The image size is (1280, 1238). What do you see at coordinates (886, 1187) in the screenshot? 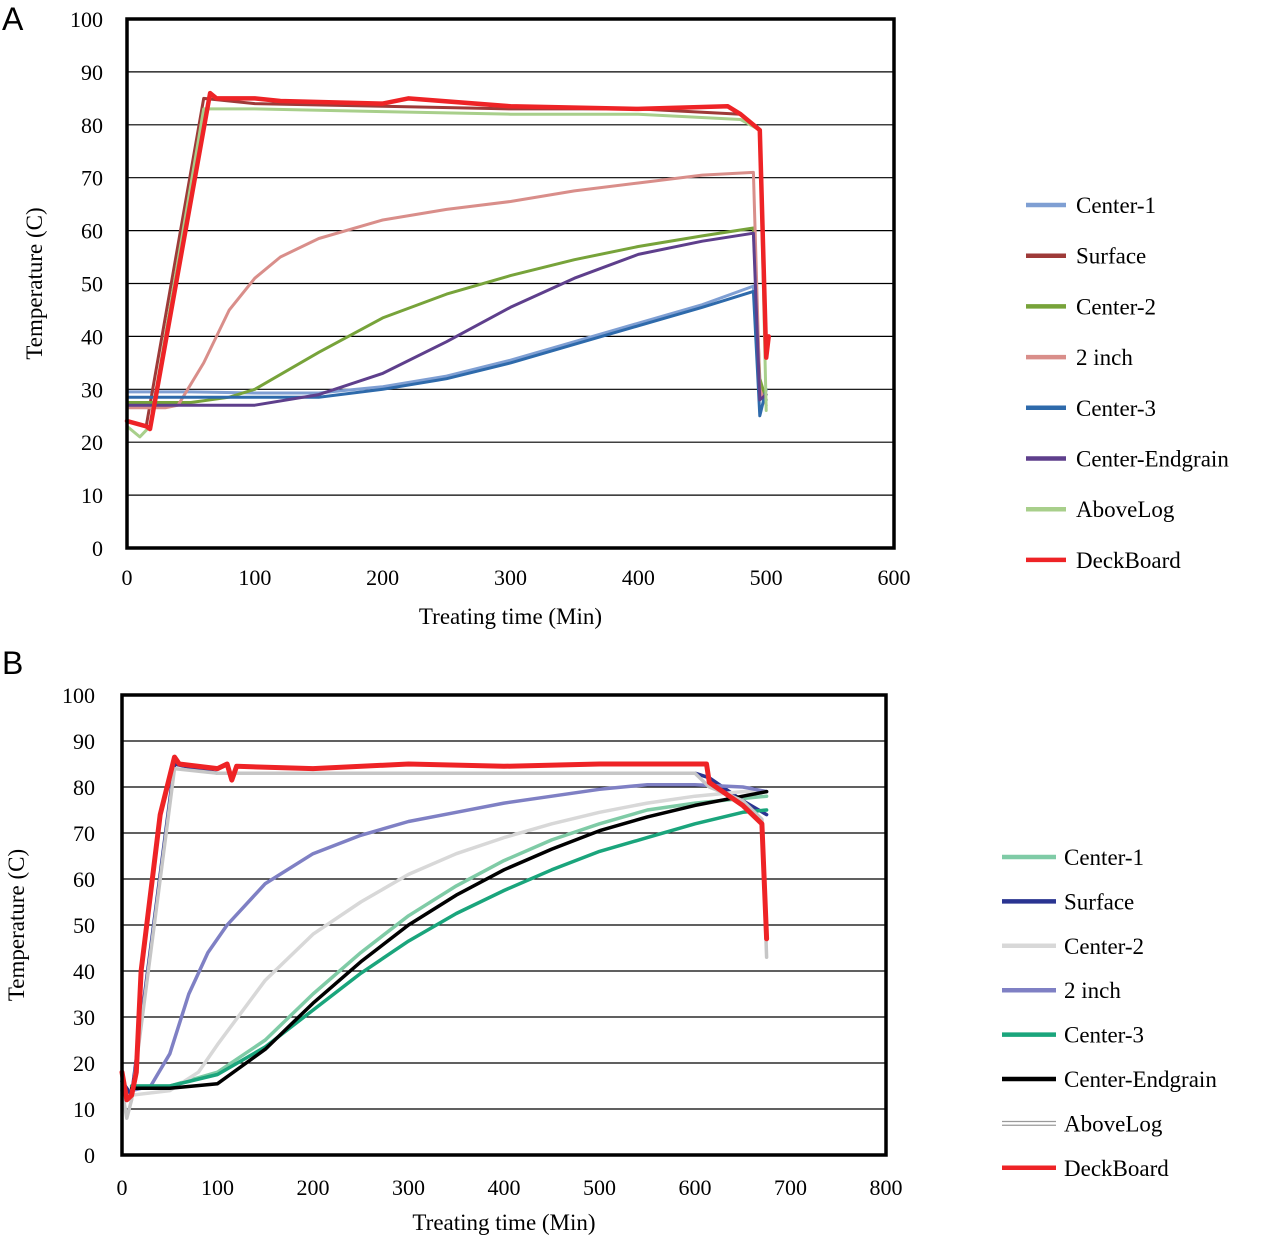
I see `x-tick-label: 800` at bounding box center [886, 1187].